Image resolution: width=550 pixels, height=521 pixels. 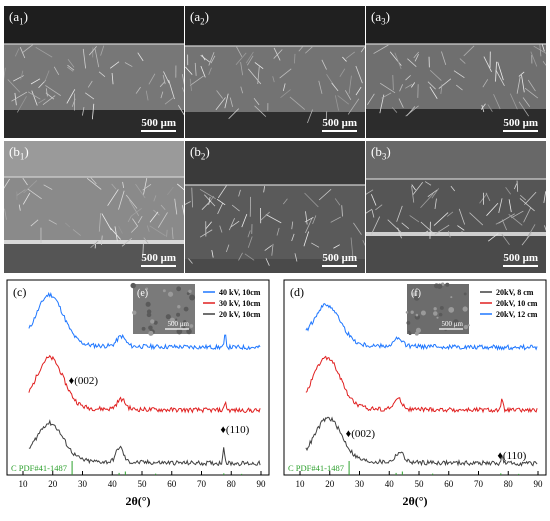 What do you see at coordinates (240, 292) in the screenshot?
I see `legend-entry: 40 kV, 10cm` at bounding box center [240, 292].